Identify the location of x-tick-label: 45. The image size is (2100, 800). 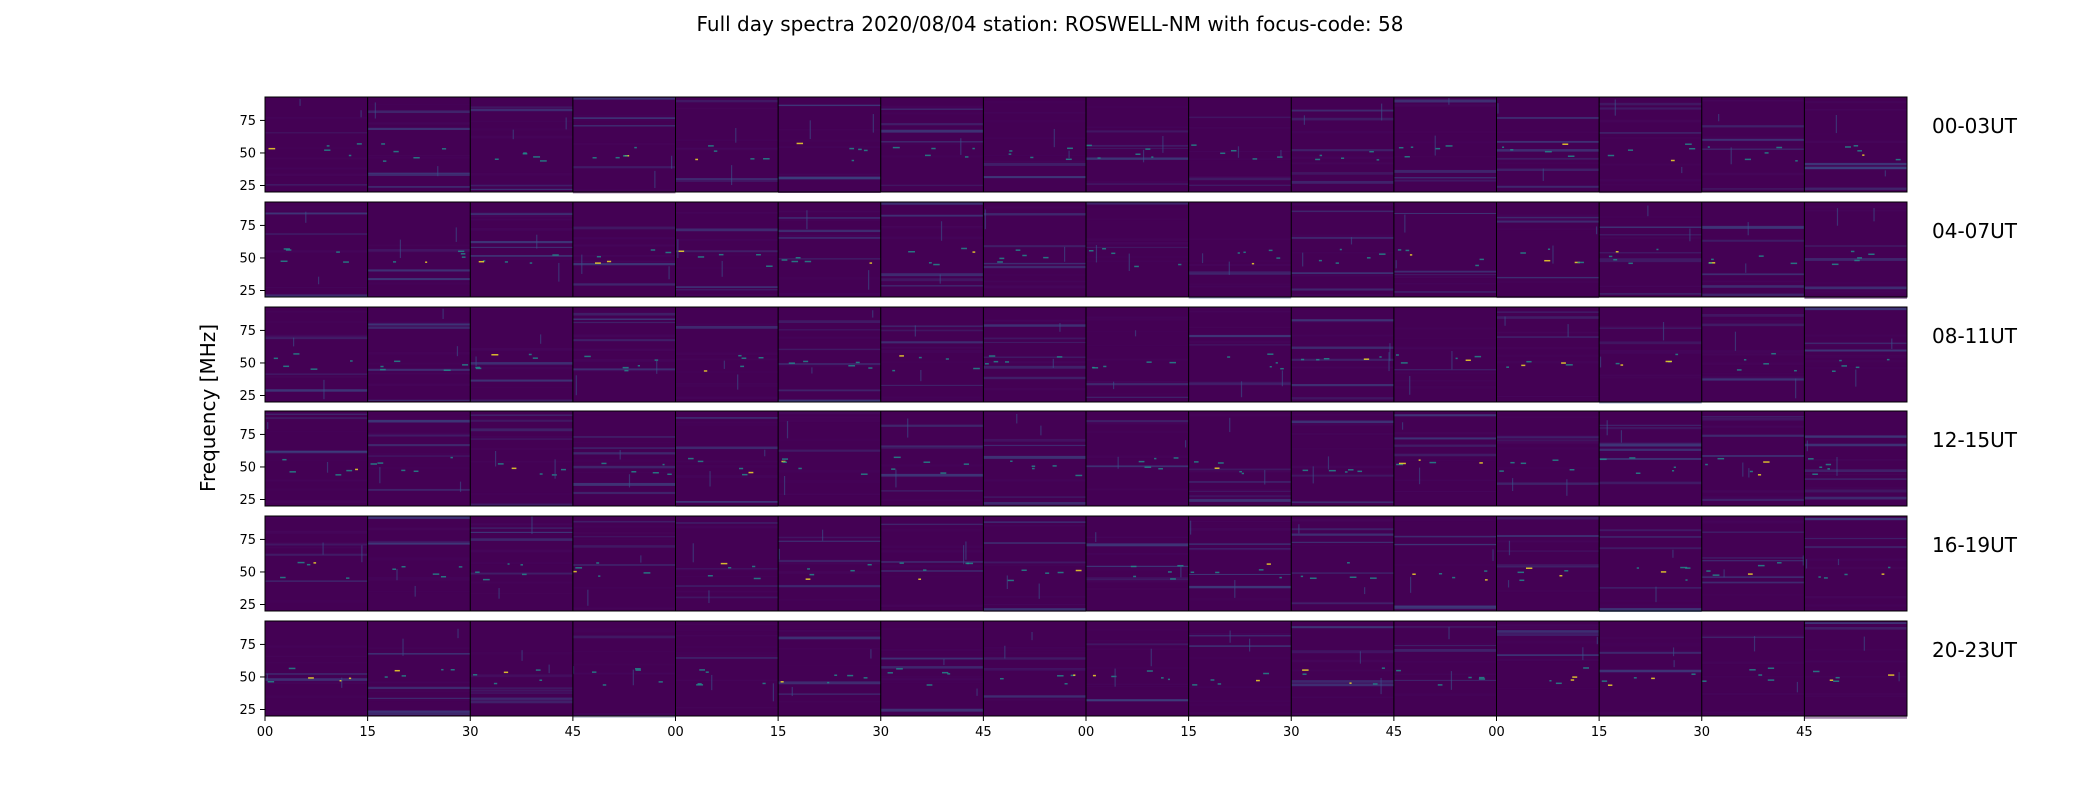
(983, 732).